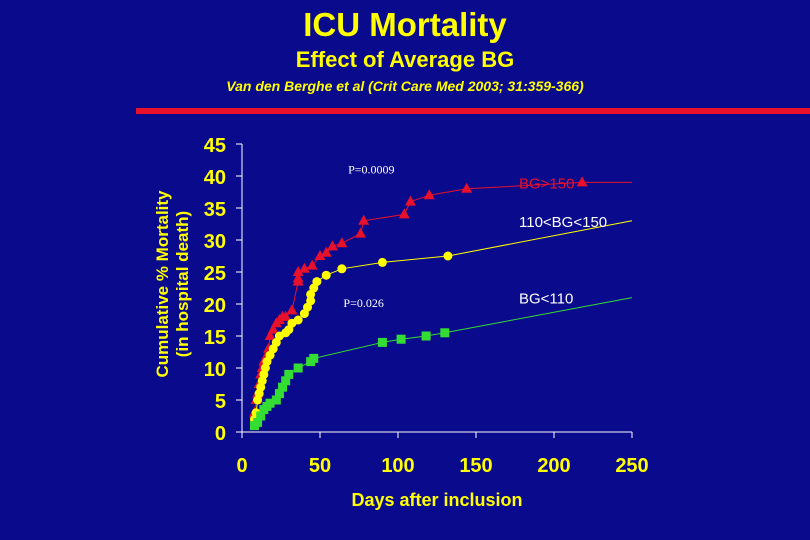  Describe the element at coordinates (631, 466) in the screenshot. I see `x-tick-label: 250` at that location.